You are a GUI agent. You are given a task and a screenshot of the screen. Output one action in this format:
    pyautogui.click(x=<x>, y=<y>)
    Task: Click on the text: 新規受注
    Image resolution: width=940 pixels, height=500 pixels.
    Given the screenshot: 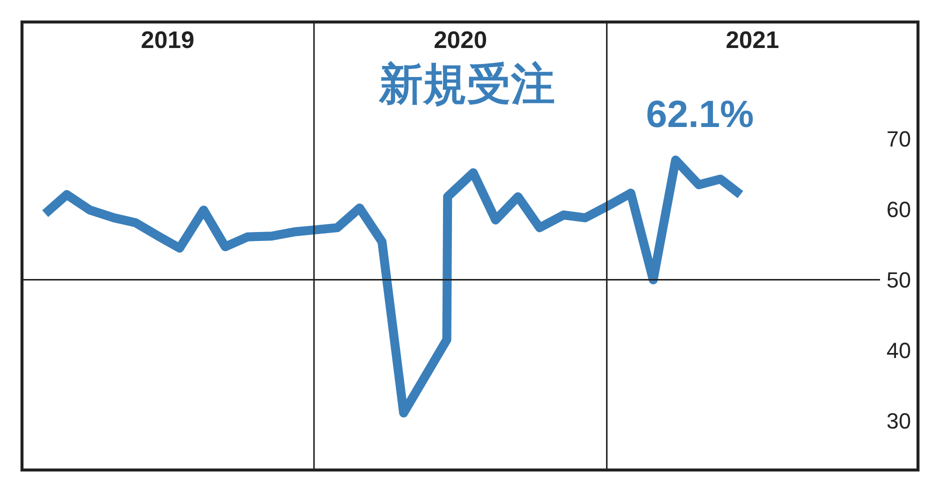 What is the action you would take?
    pyautogui.click(x=466, y=84)
    